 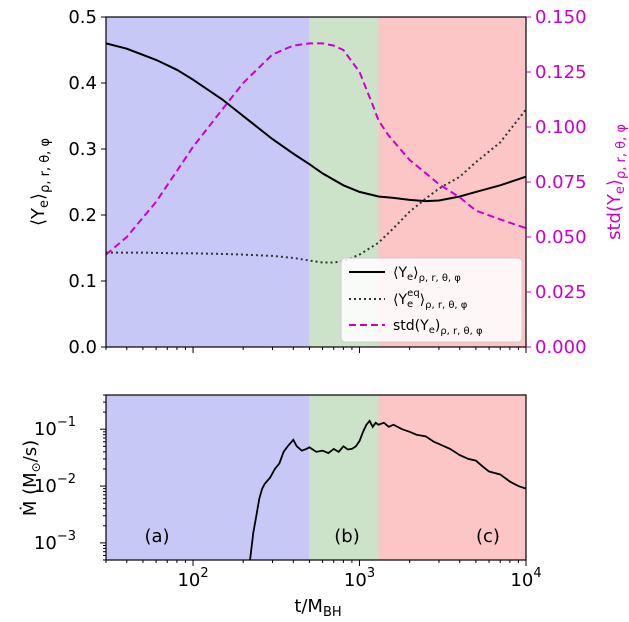 I want to click on mdot-line, so click(x=388, y=490).